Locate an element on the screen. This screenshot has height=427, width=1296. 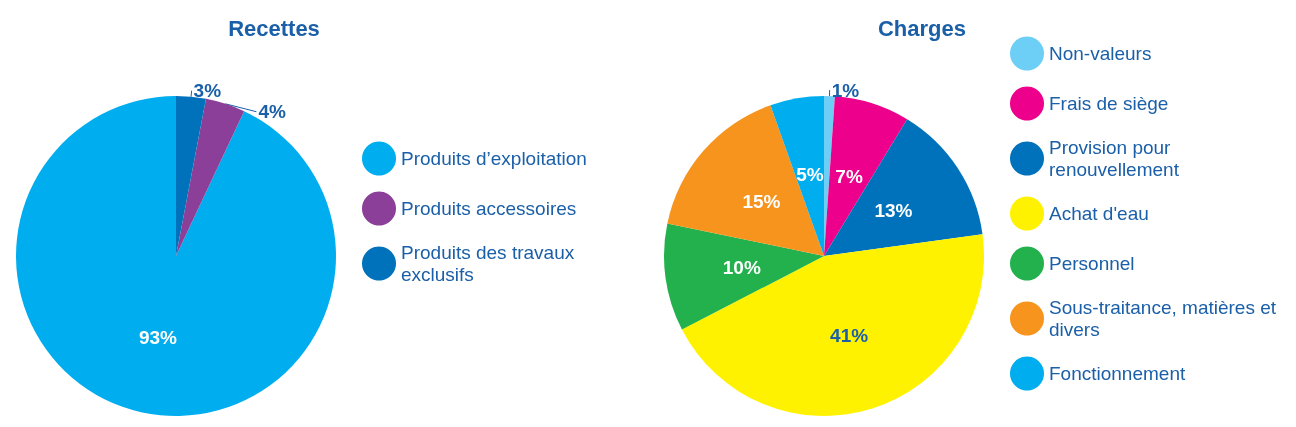
data-label: 4% is located at coordinates (272, 112).